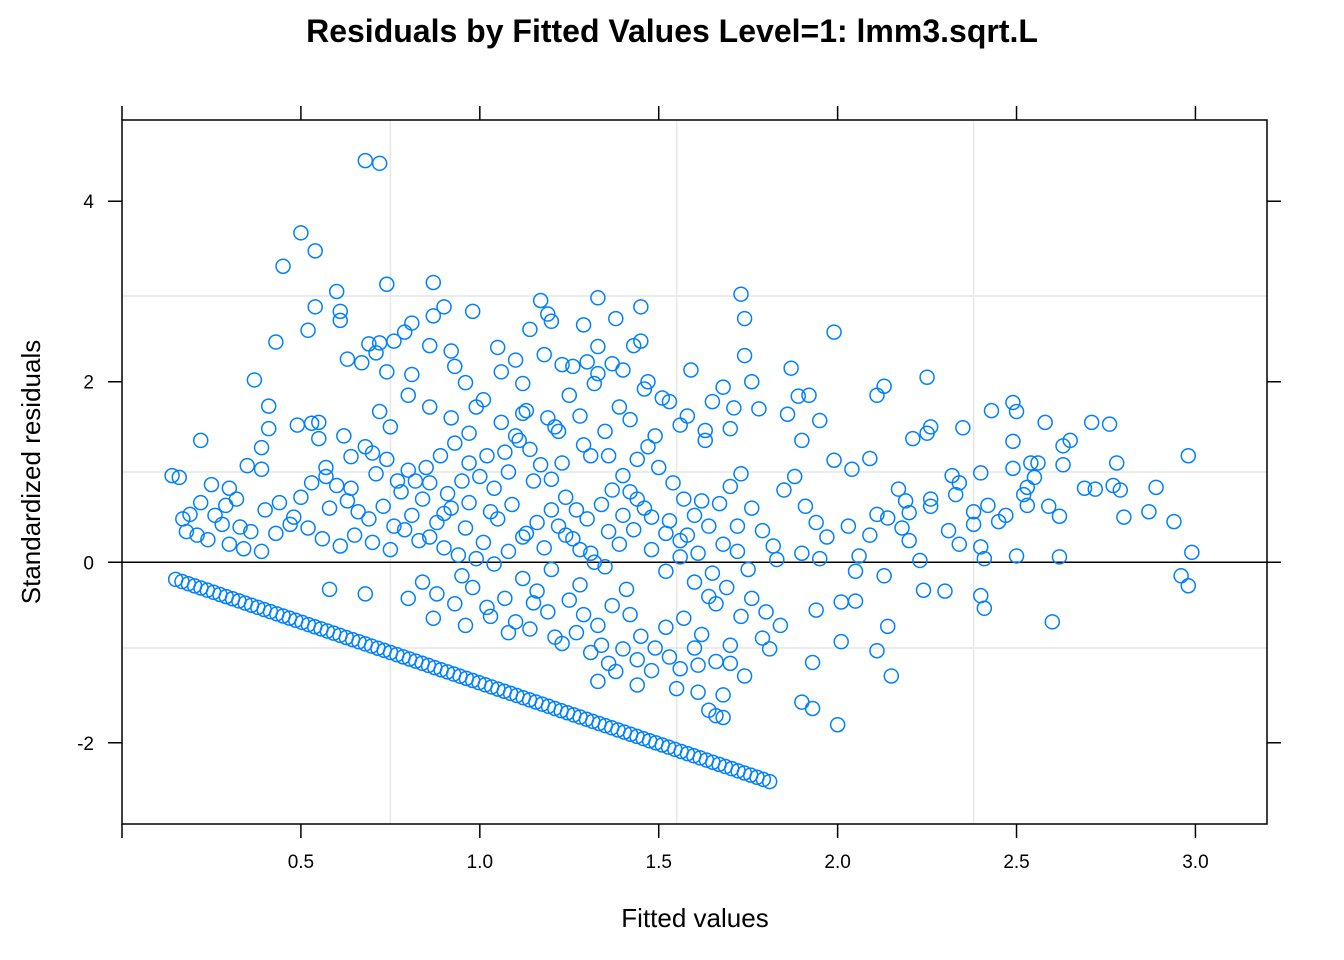 The width and height of the screenshot is (1344, 960). What do you see at coordinates (85, 744) in the screenshot?
I see `y-tick-label: -2` at bounding box center [85, 744].